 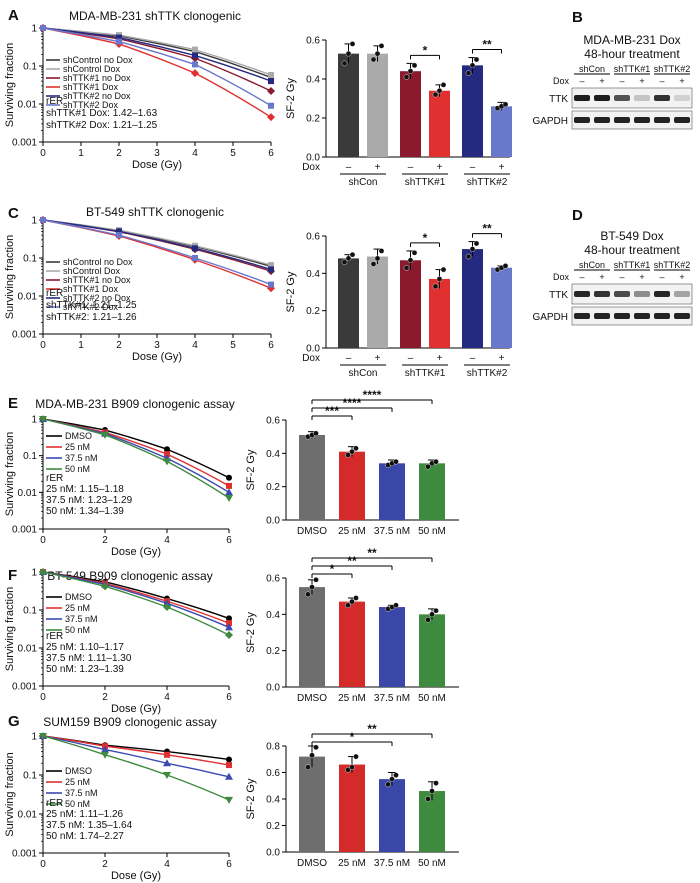 I want to click on group-label: shTTK#2, so click(x=487, y=182).